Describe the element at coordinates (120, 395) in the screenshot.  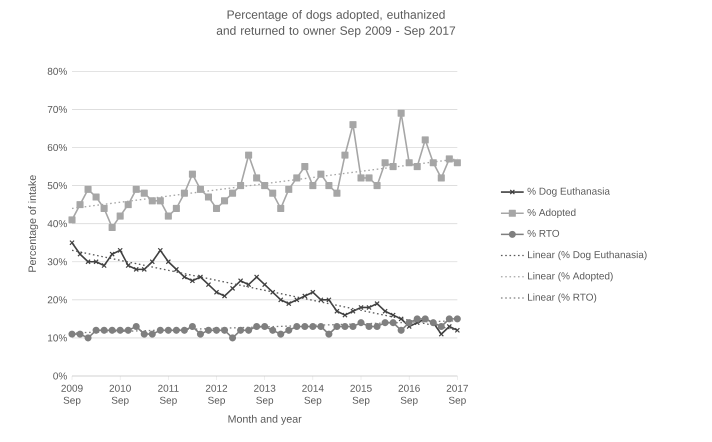
I see `x-tick-label: 2010 Sep` at that location.